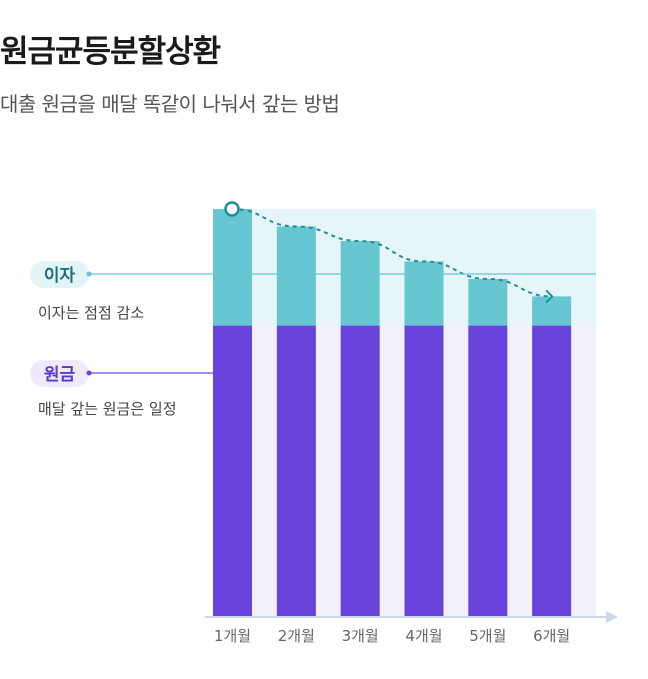 The height and width of the screenshot is (679, 648). I want to click on principal-description: 매달 갚는 원금은 일정, so click(107, 409).